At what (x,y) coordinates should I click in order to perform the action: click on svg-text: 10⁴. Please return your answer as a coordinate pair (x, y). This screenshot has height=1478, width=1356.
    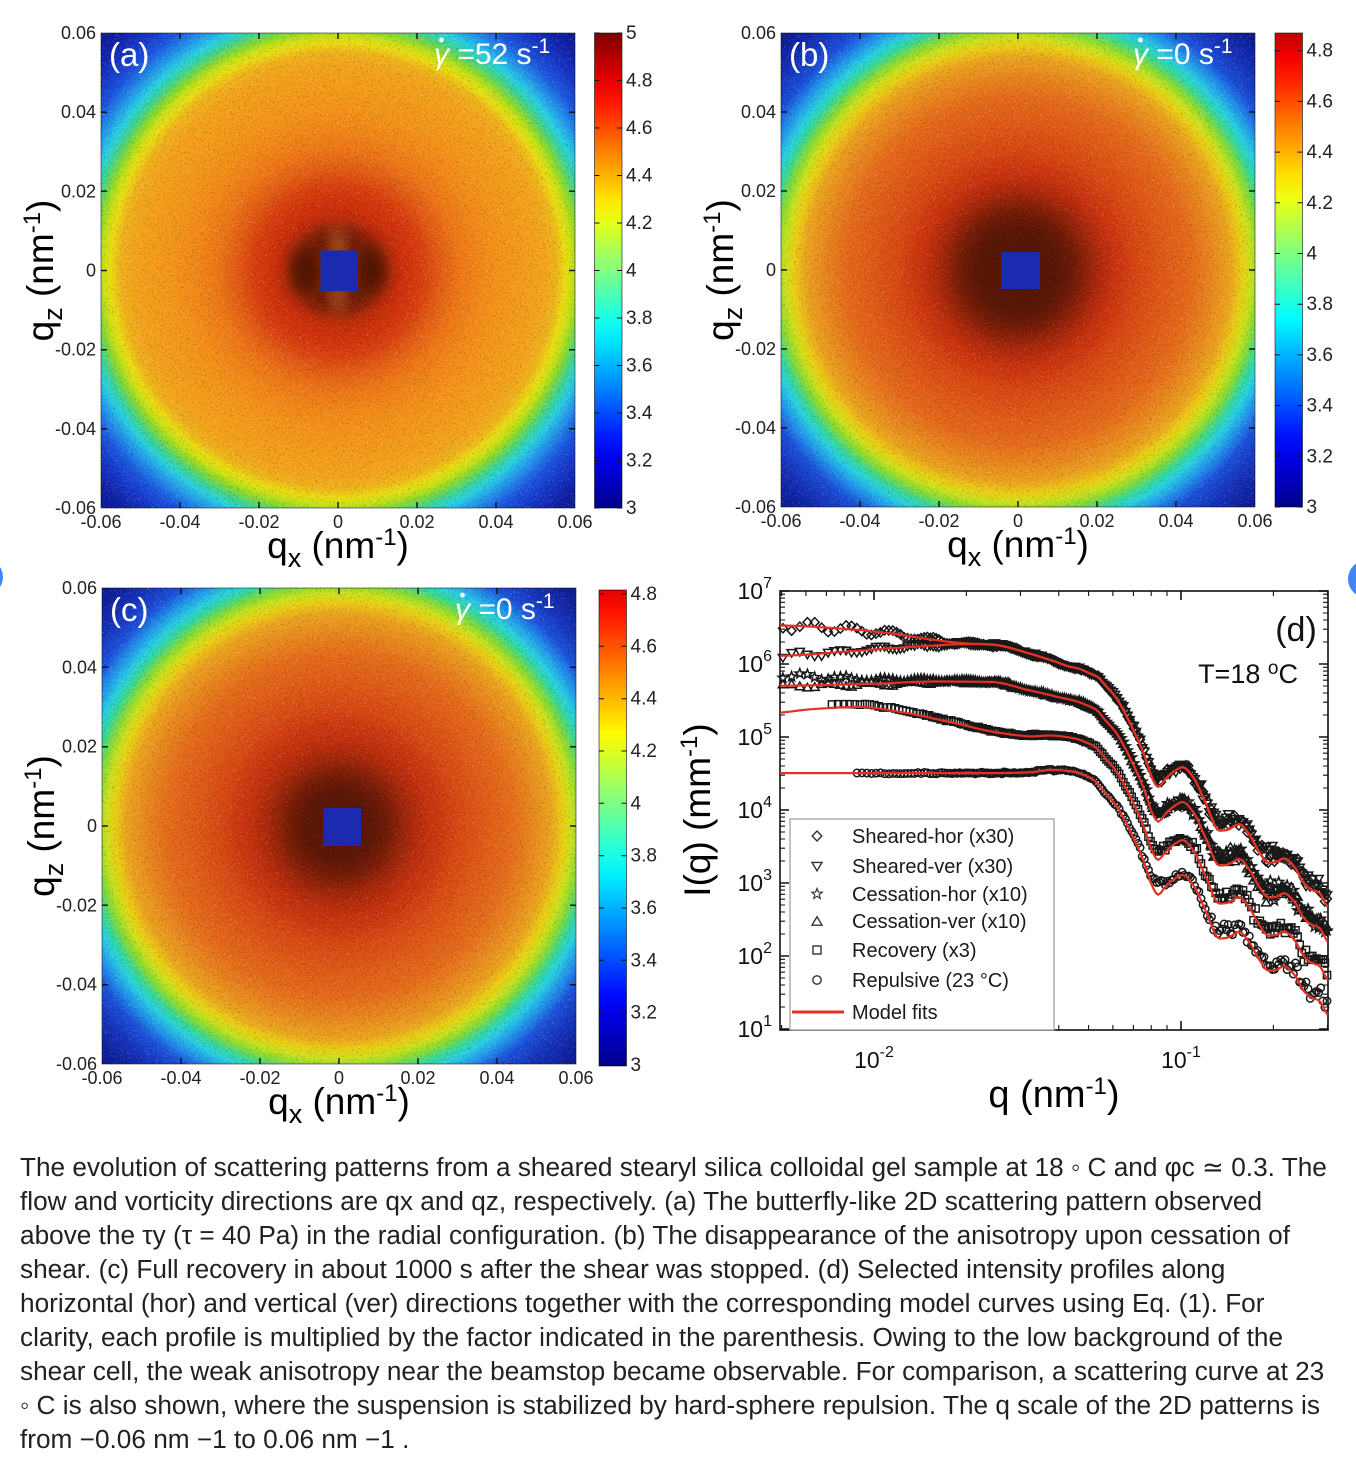
    Looking at the image, I should click on (755, 808).